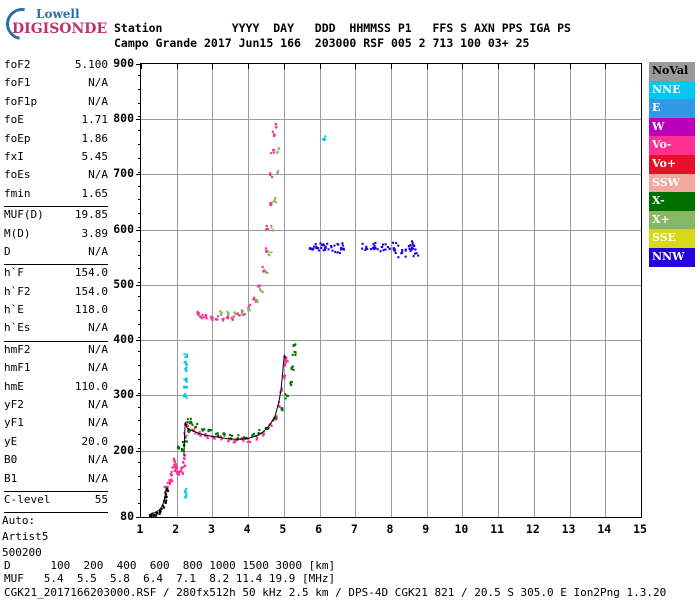  What do you see at coordinates (426, 529) in the screenshot?
I see `x-axis-label: 9` at bounding box center [426, 529].